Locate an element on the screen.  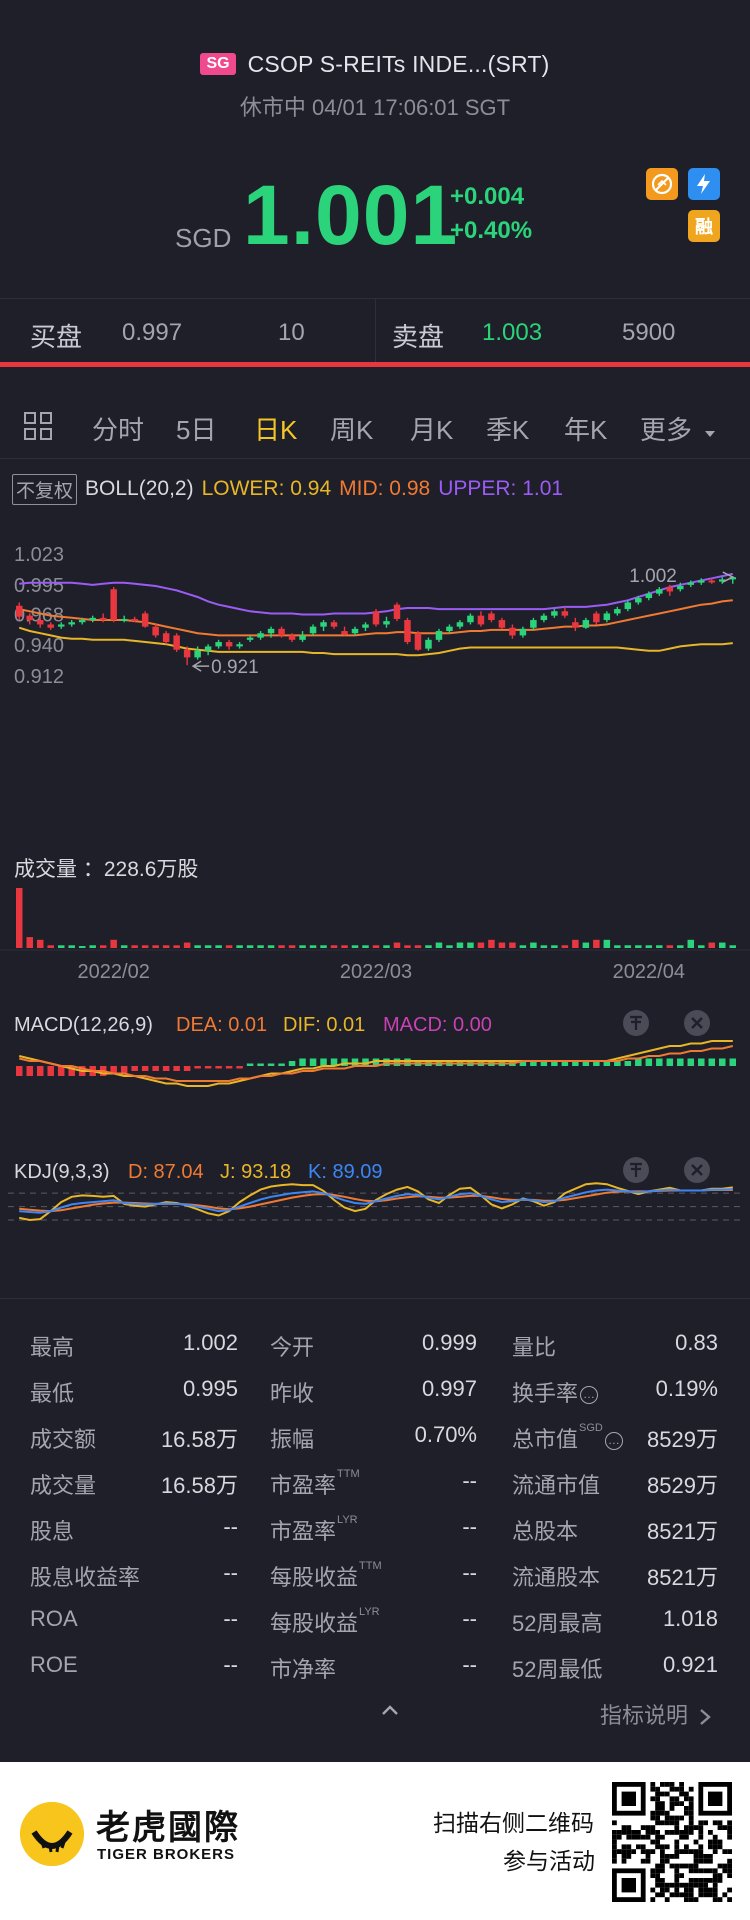
layout-grid-icon is located at coordinates (38, 426).